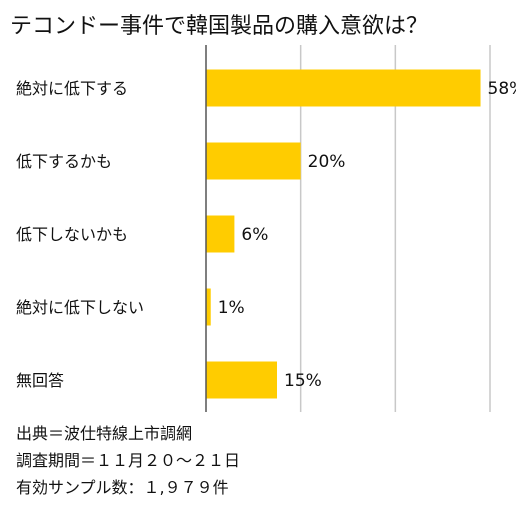 This screenshot has height=513, width=516. Describe the element at coordinates (254, 235) in the screenshot. I see `data-label: 6%` at that location.